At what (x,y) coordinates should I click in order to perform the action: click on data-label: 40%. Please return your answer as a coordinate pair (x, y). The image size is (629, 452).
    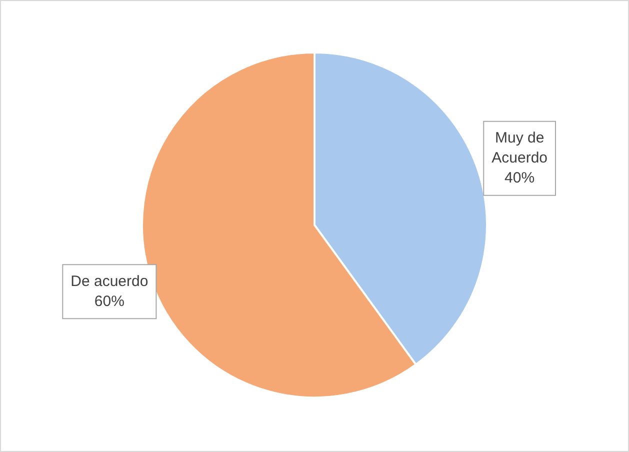
    Looking at the image, I should click on (519, 178).